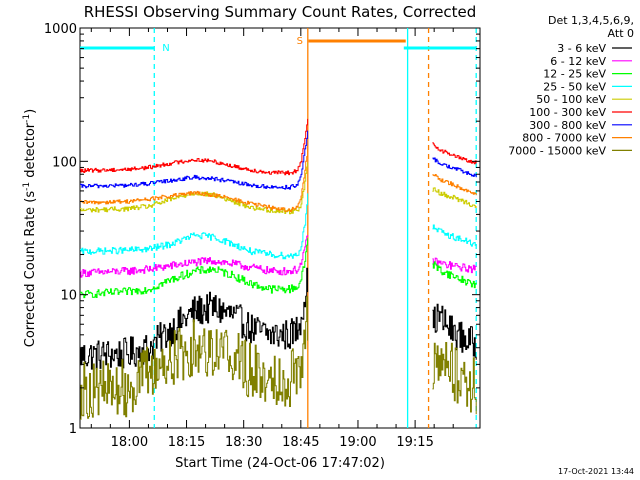 The height and width of the screenshot is (480, 640). What do you see at coordinates (574, 86) in the screenshot?
I see `legend-entry-label: 25 - 50 keV` at bounding box center [574, 86].